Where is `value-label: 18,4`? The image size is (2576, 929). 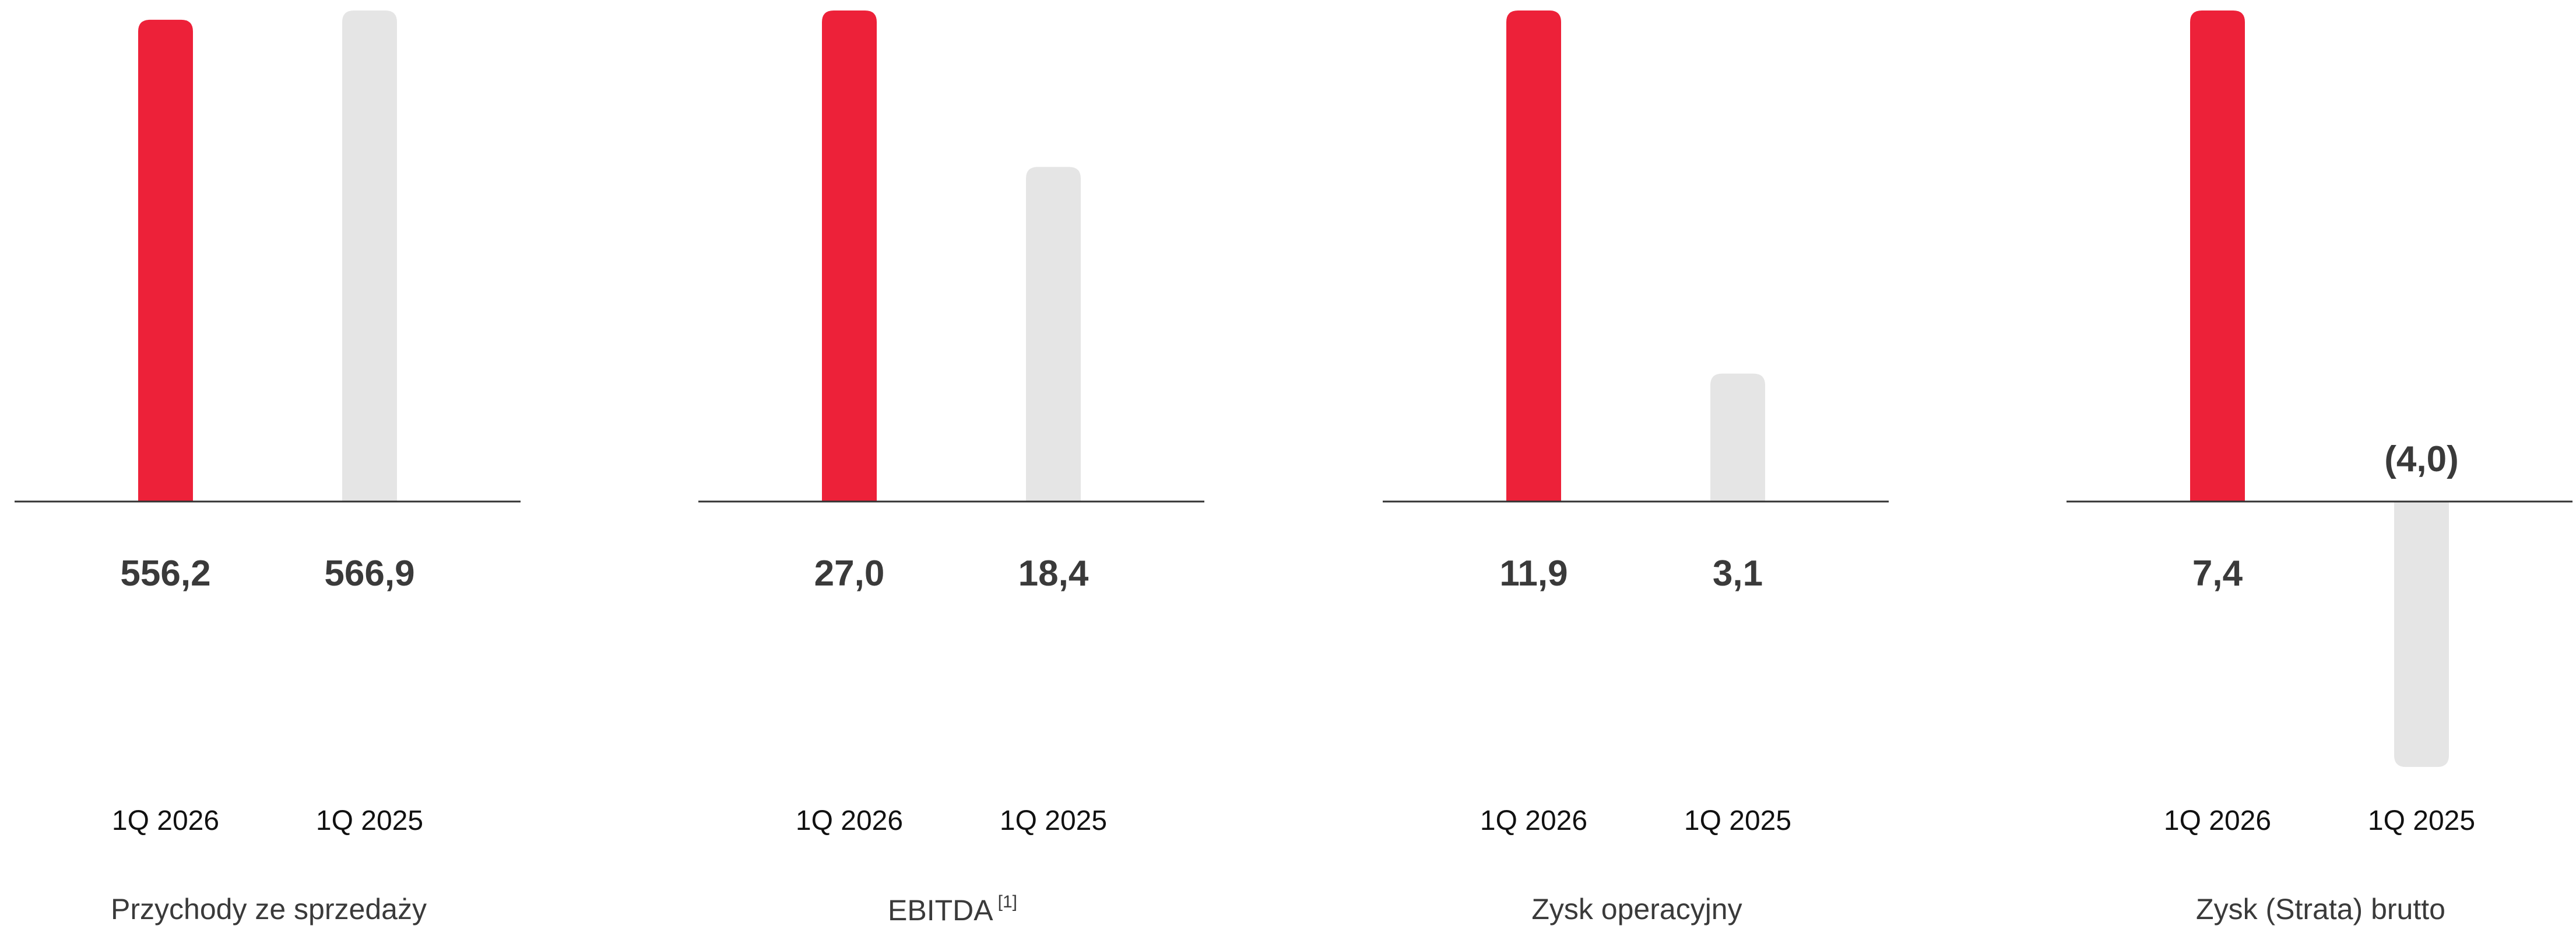 value-label: 18,4 is located at coordinates (1053, 573).